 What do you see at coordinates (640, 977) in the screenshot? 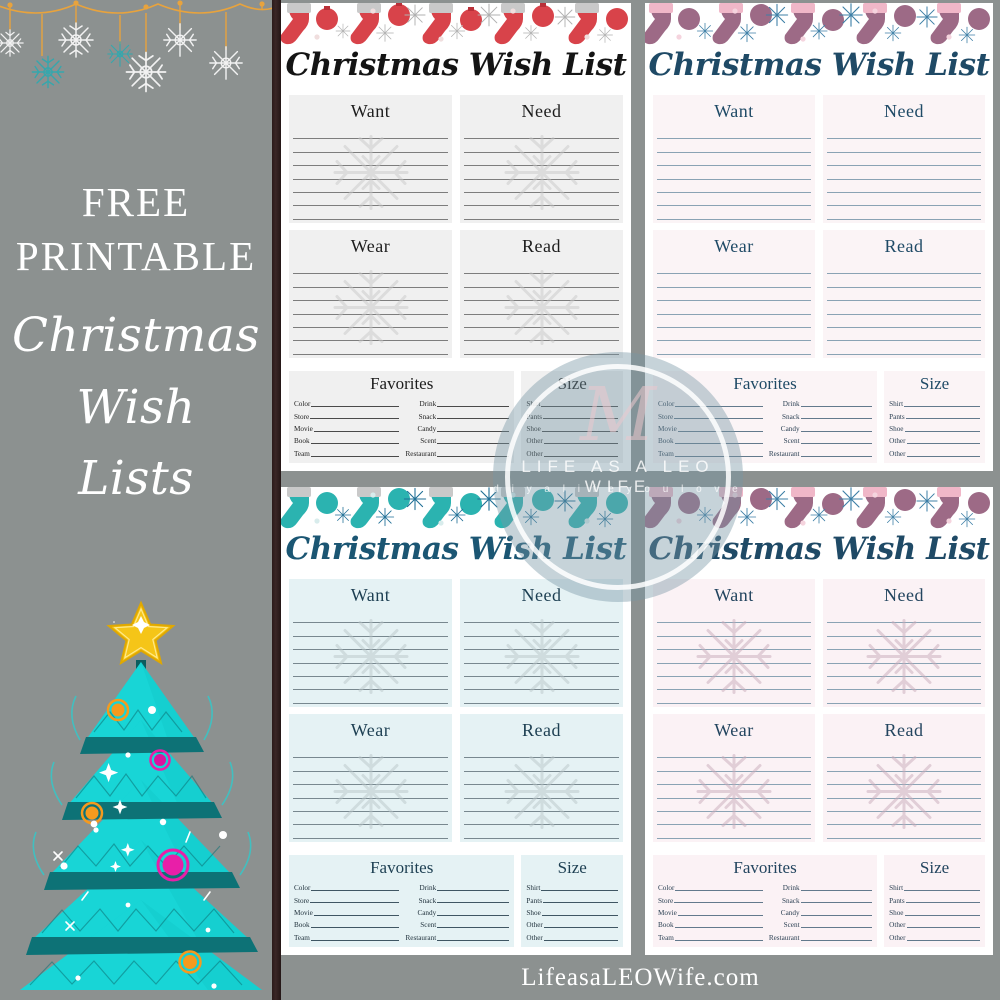
I see `site-url: LifeasaLEOWife.com` at bounding box center [640, 977].